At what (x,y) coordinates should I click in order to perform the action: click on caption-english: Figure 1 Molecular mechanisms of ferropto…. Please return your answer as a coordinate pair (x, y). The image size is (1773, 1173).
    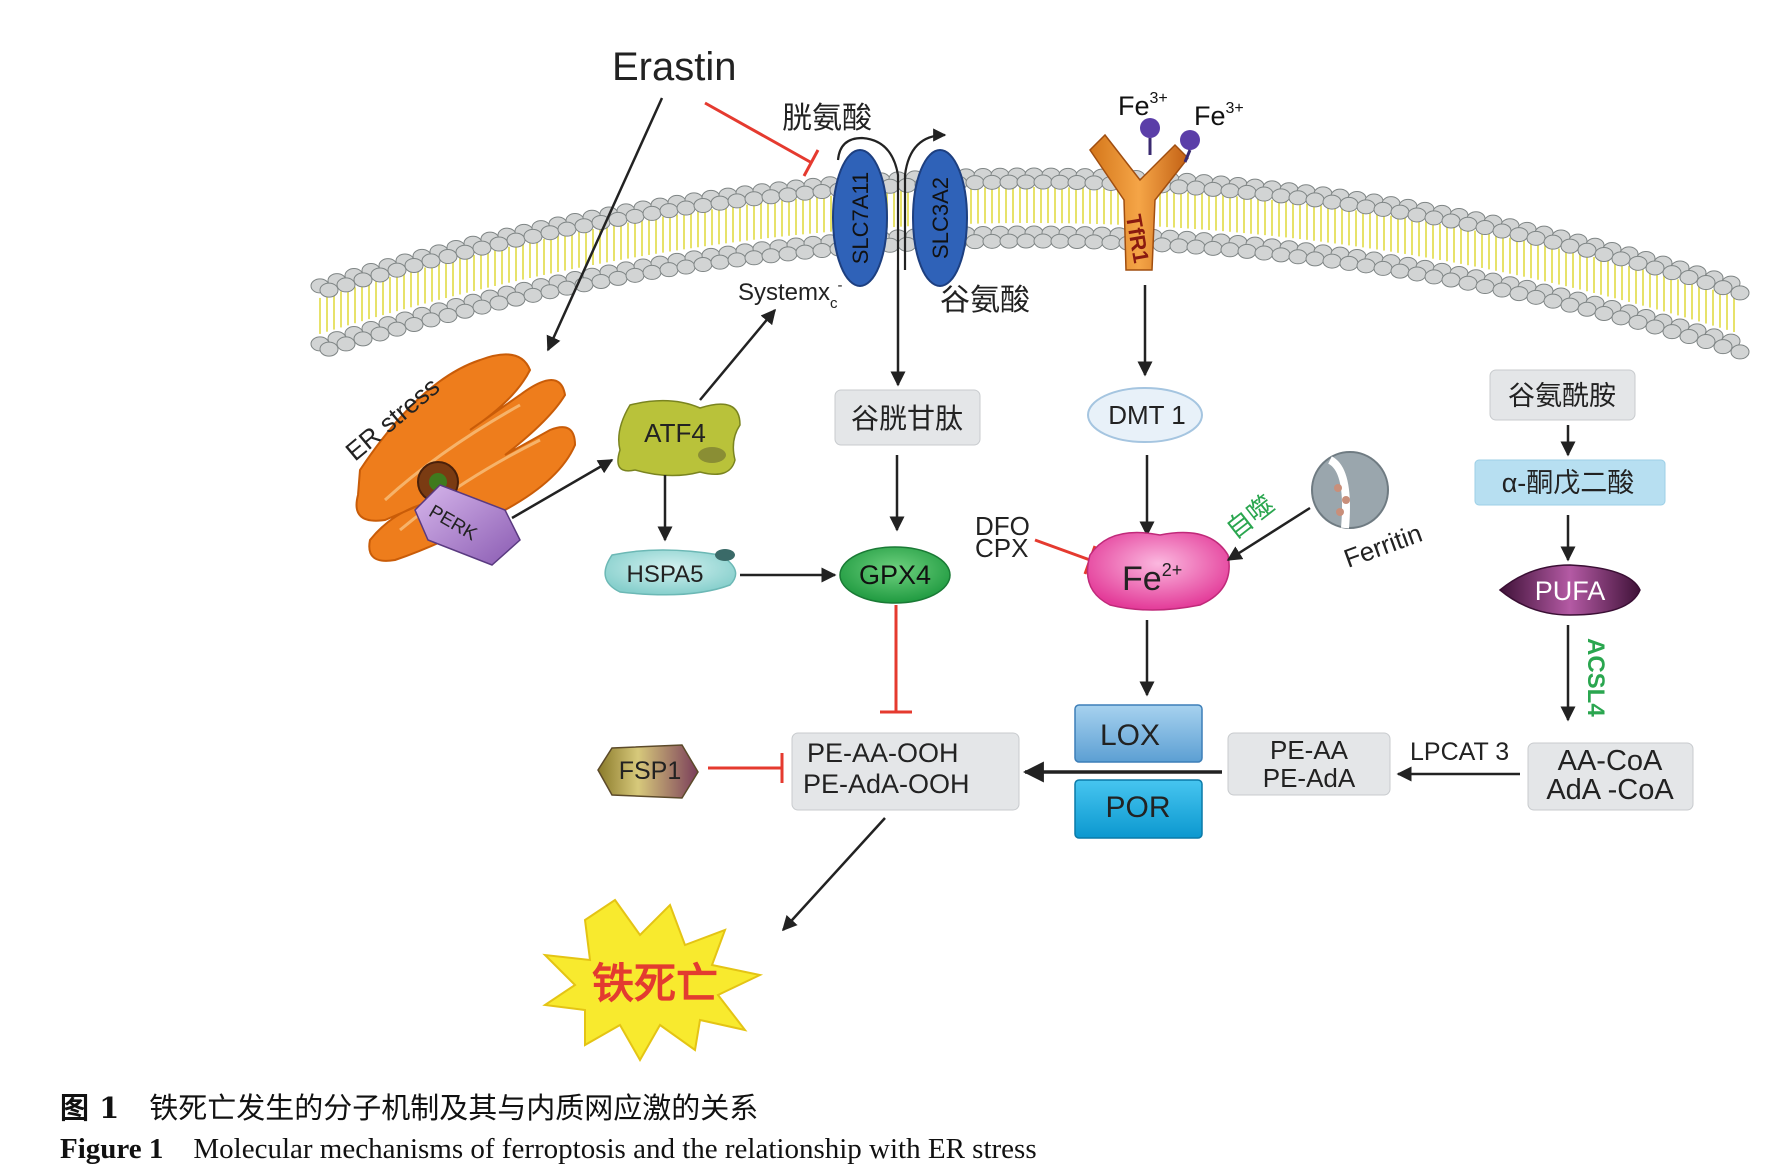
    Looking at the image, I should click on (548, 1149).